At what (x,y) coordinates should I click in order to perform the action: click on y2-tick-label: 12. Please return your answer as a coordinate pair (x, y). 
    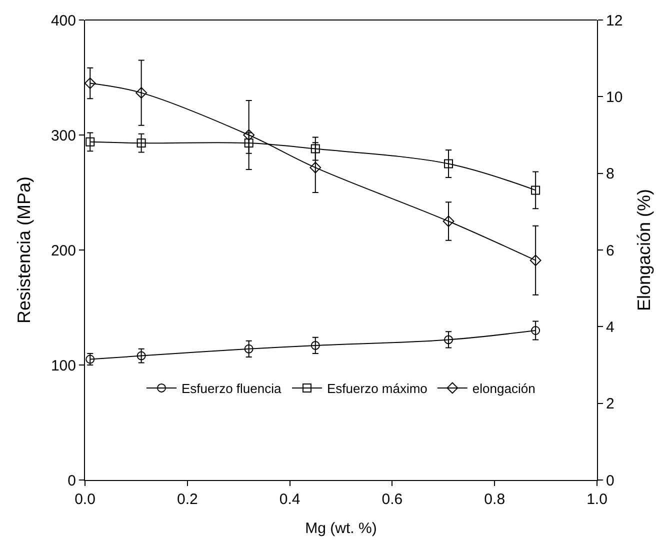
    Looking at the image, I should click on (614, 21).